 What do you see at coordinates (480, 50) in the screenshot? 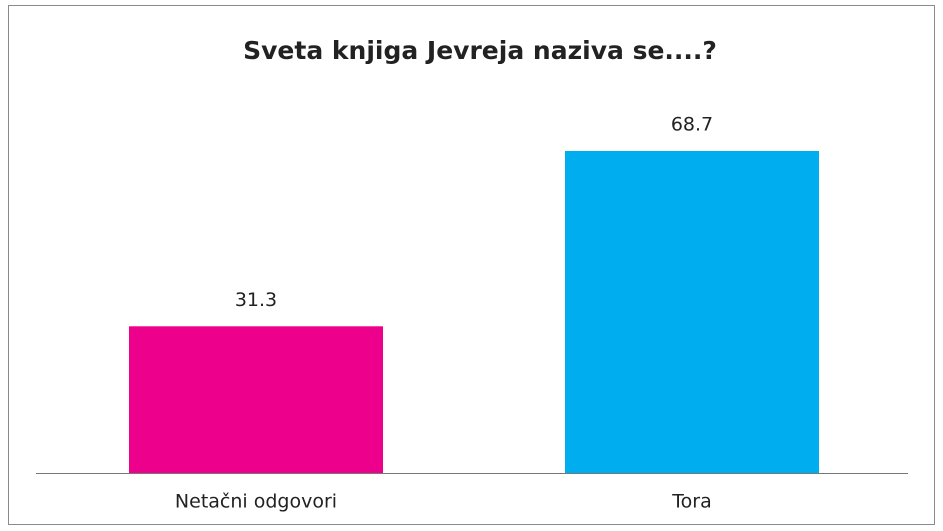
I see `chart-title: Sveta knjiga Jevreja naziva se....?` at bounding box center [480, 50].